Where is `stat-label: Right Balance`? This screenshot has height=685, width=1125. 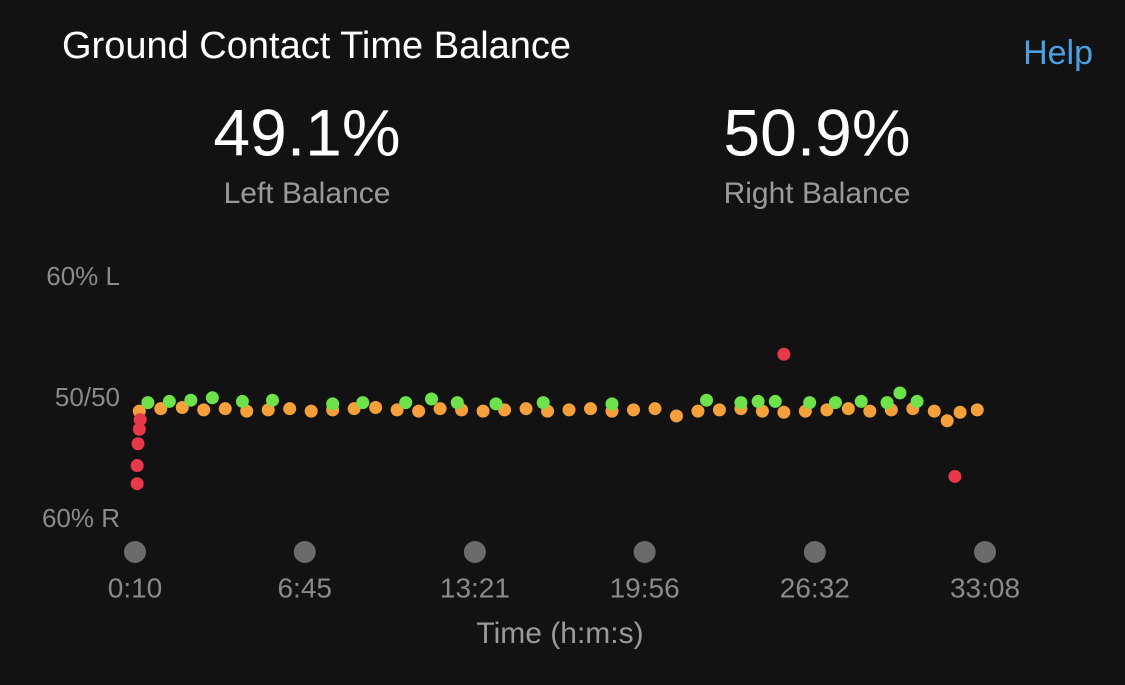 stat-label: Right Balance is located at coordinates (817, 193).